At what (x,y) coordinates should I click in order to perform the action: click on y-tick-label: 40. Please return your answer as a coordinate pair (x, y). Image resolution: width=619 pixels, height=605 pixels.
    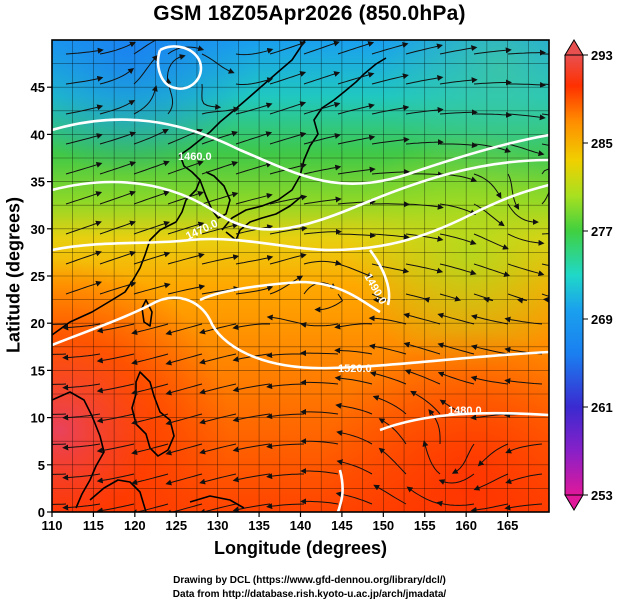
    Looking at the image, I should click on (38, 134).